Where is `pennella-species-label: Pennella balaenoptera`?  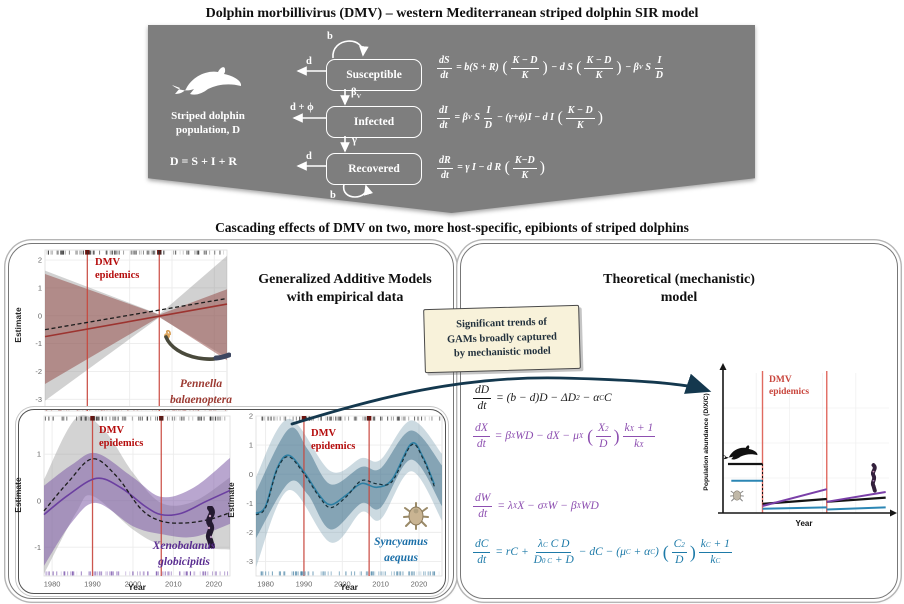 pennella-species-label: Pennella balaenoptera is located at coordinates (201, 392).